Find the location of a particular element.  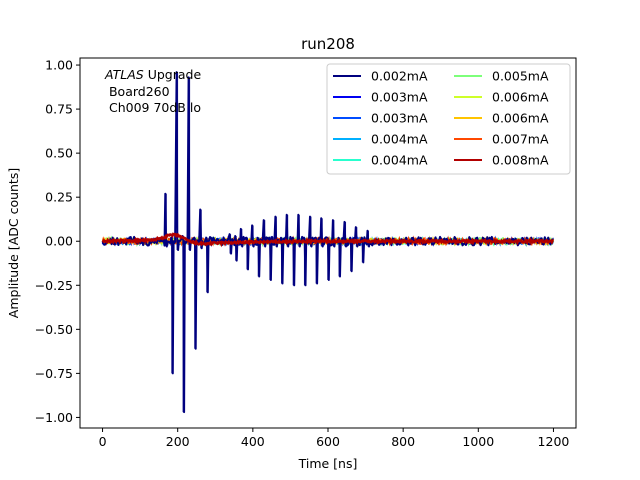

chart-title: run208 is located at coordinates (328, 44).